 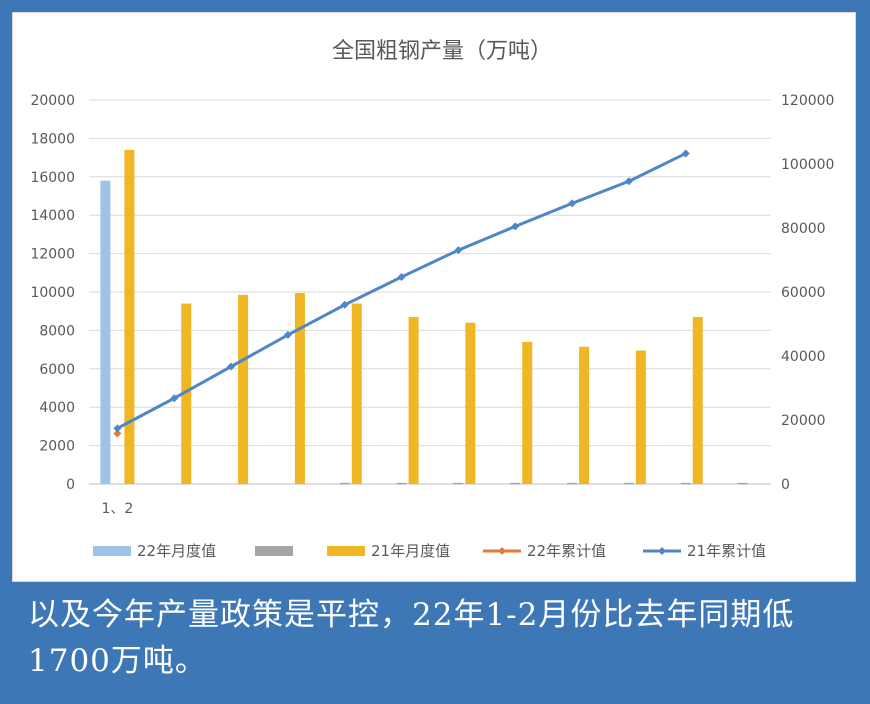 What do you see at coordinates (118, 509) in the screenshot?
I see `category-label: 1、2` at bounding box center [118, 509].